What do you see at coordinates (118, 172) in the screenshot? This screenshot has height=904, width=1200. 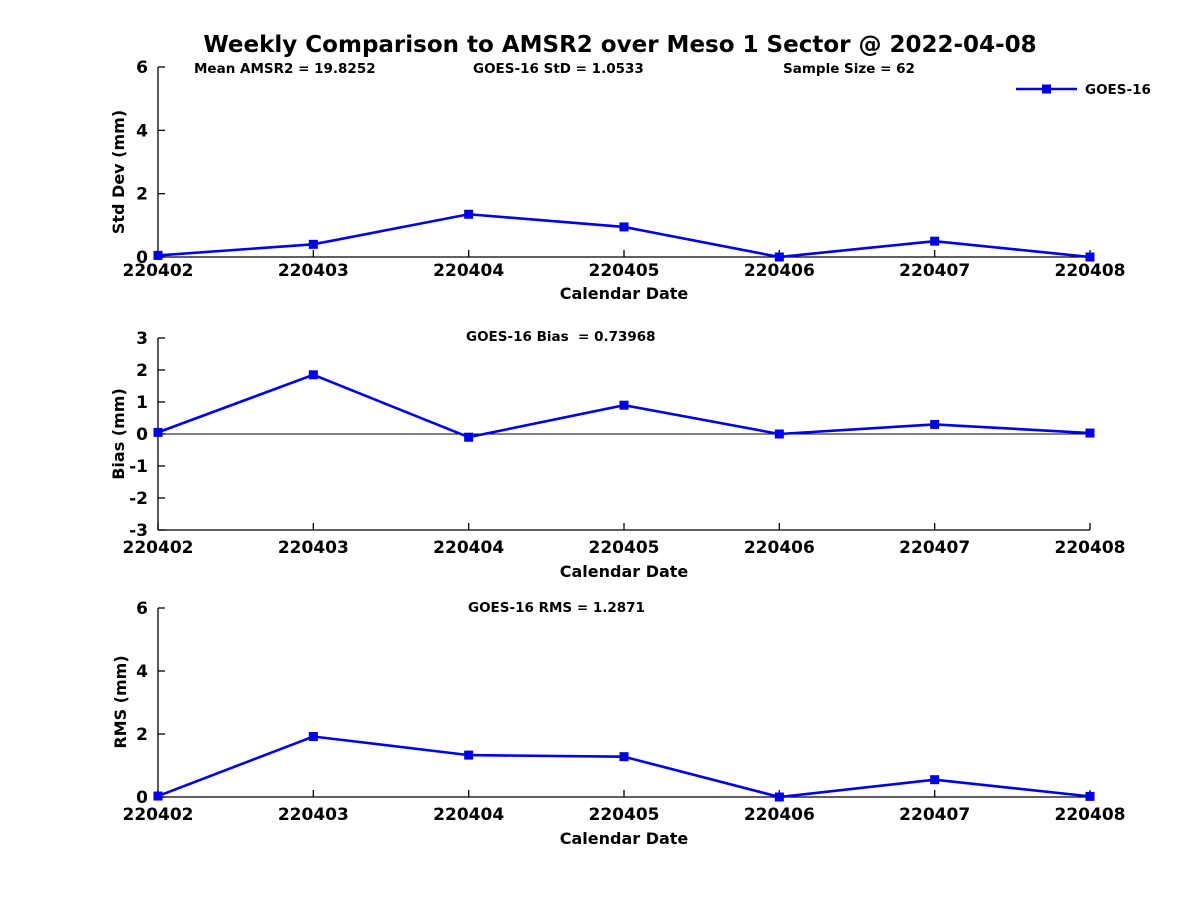 I see `y-axis-label-stddev: Std Dev (mm)` at bounding box center [118, 172].